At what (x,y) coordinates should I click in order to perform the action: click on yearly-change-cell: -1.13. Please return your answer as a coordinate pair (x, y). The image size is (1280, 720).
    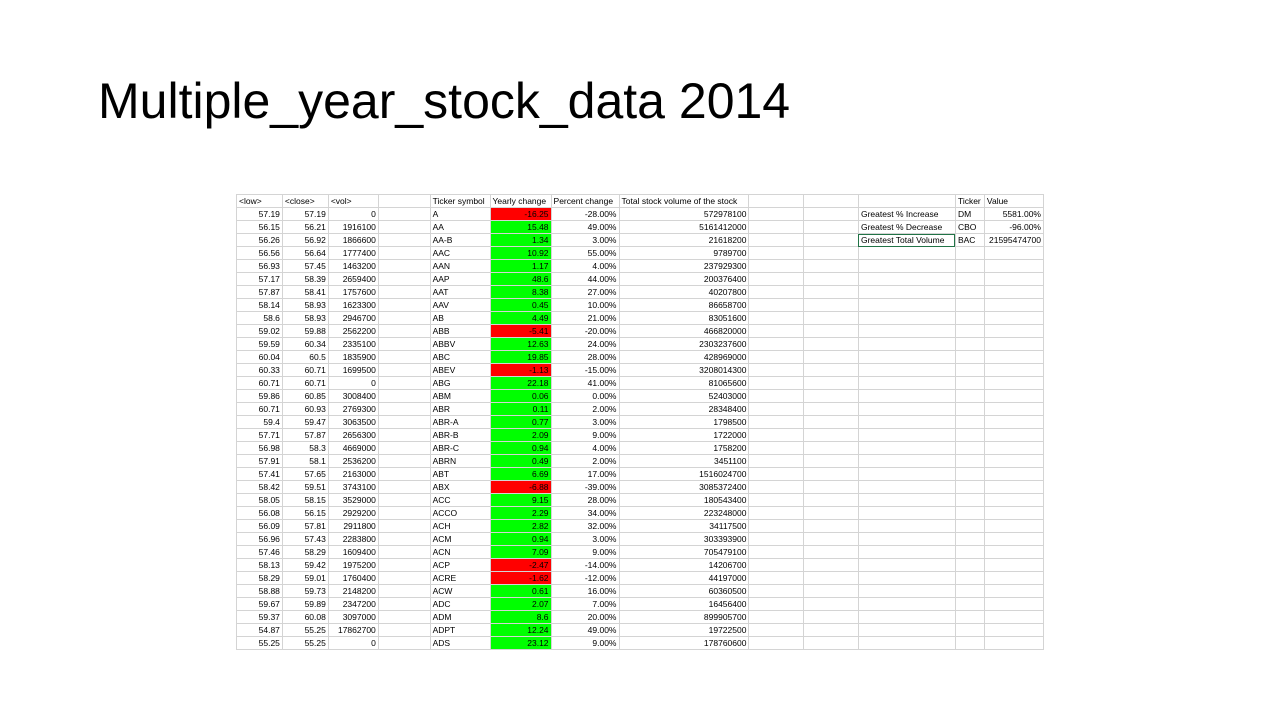
    Looking at the image, I should click on (520, 370).